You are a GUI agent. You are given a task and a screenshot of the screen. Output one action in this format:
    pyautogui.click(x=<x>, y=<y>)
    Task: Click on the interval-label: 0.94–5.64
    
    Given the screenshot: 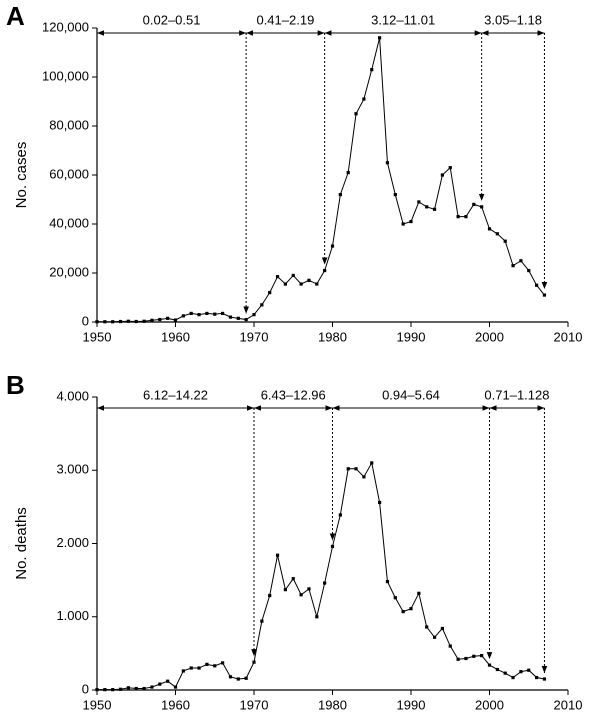 What is the action you would take?
    pyautogui.click(x=411, y=394)
    